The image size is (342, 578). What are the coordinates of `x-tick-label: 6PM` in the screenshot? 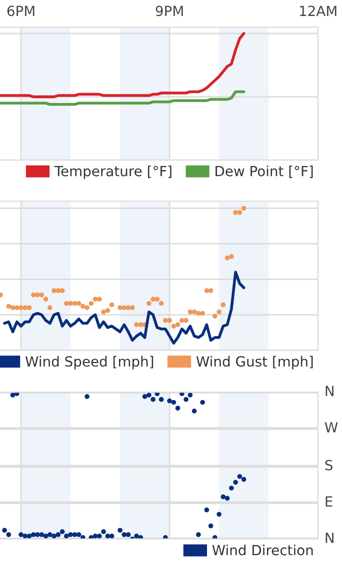 It's located at (20, 11).